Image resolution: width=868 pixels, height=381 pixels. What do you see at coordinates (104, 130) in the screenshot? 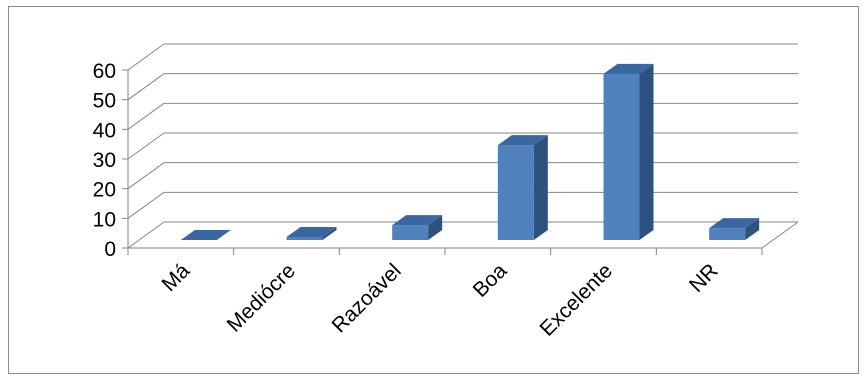
I see `y-tick-label: 40` at bounding box center [104, 130].